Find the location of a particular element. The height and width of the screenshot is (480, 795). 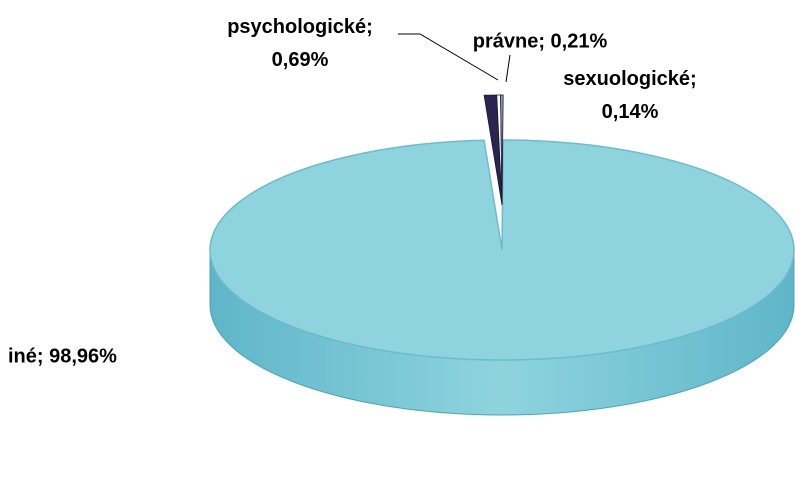

data-label: iné; 98,96% is located at coordinates (62, 356).